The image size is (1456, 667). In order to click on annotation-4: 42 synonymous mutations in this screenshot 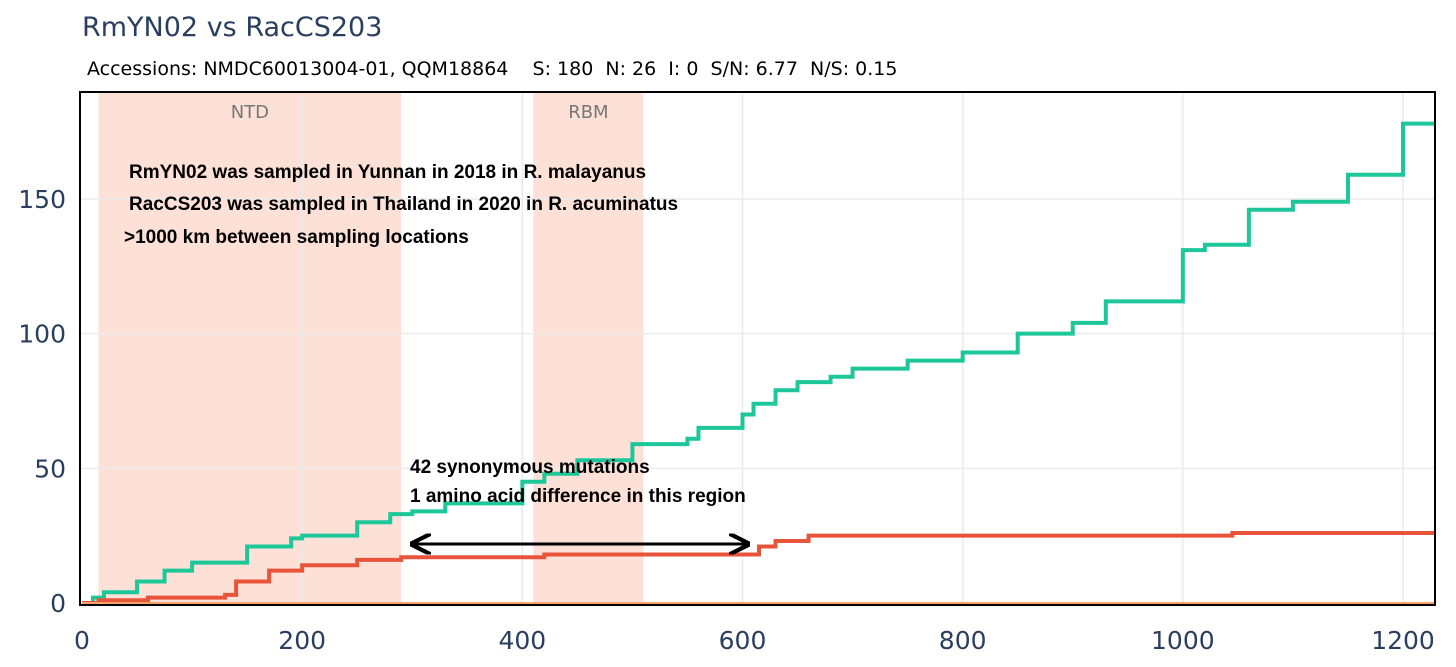, I will do `click(530, 467)`.